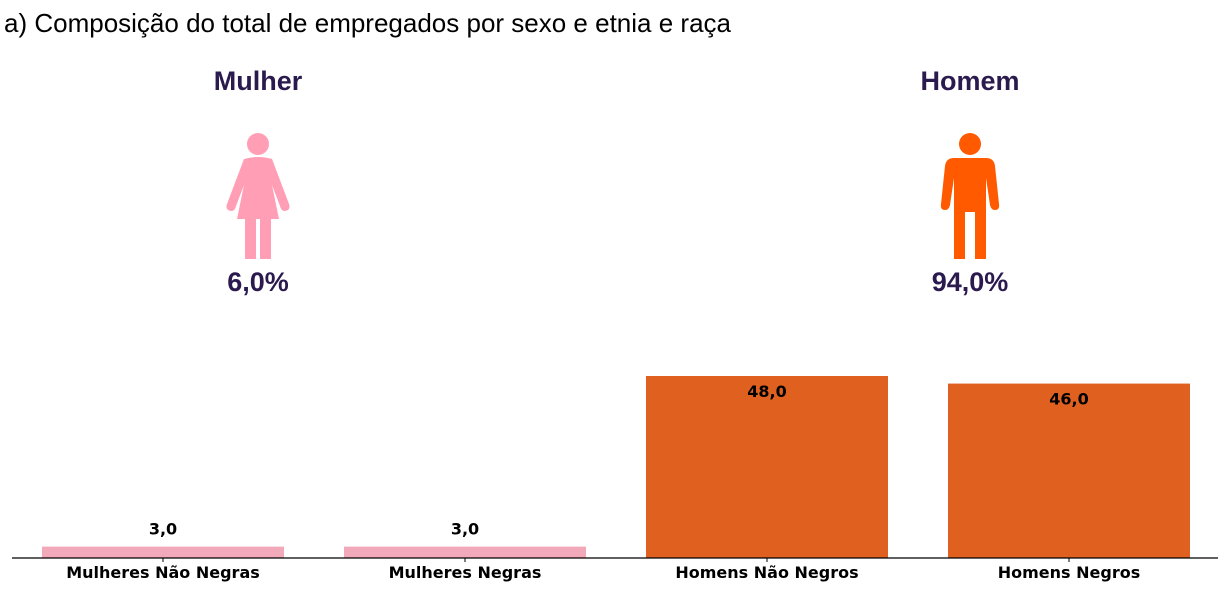  What do you see at coordinates (258, 196) in the screenshot?
I see `female-person-icon` at bounding box center [258, 196].